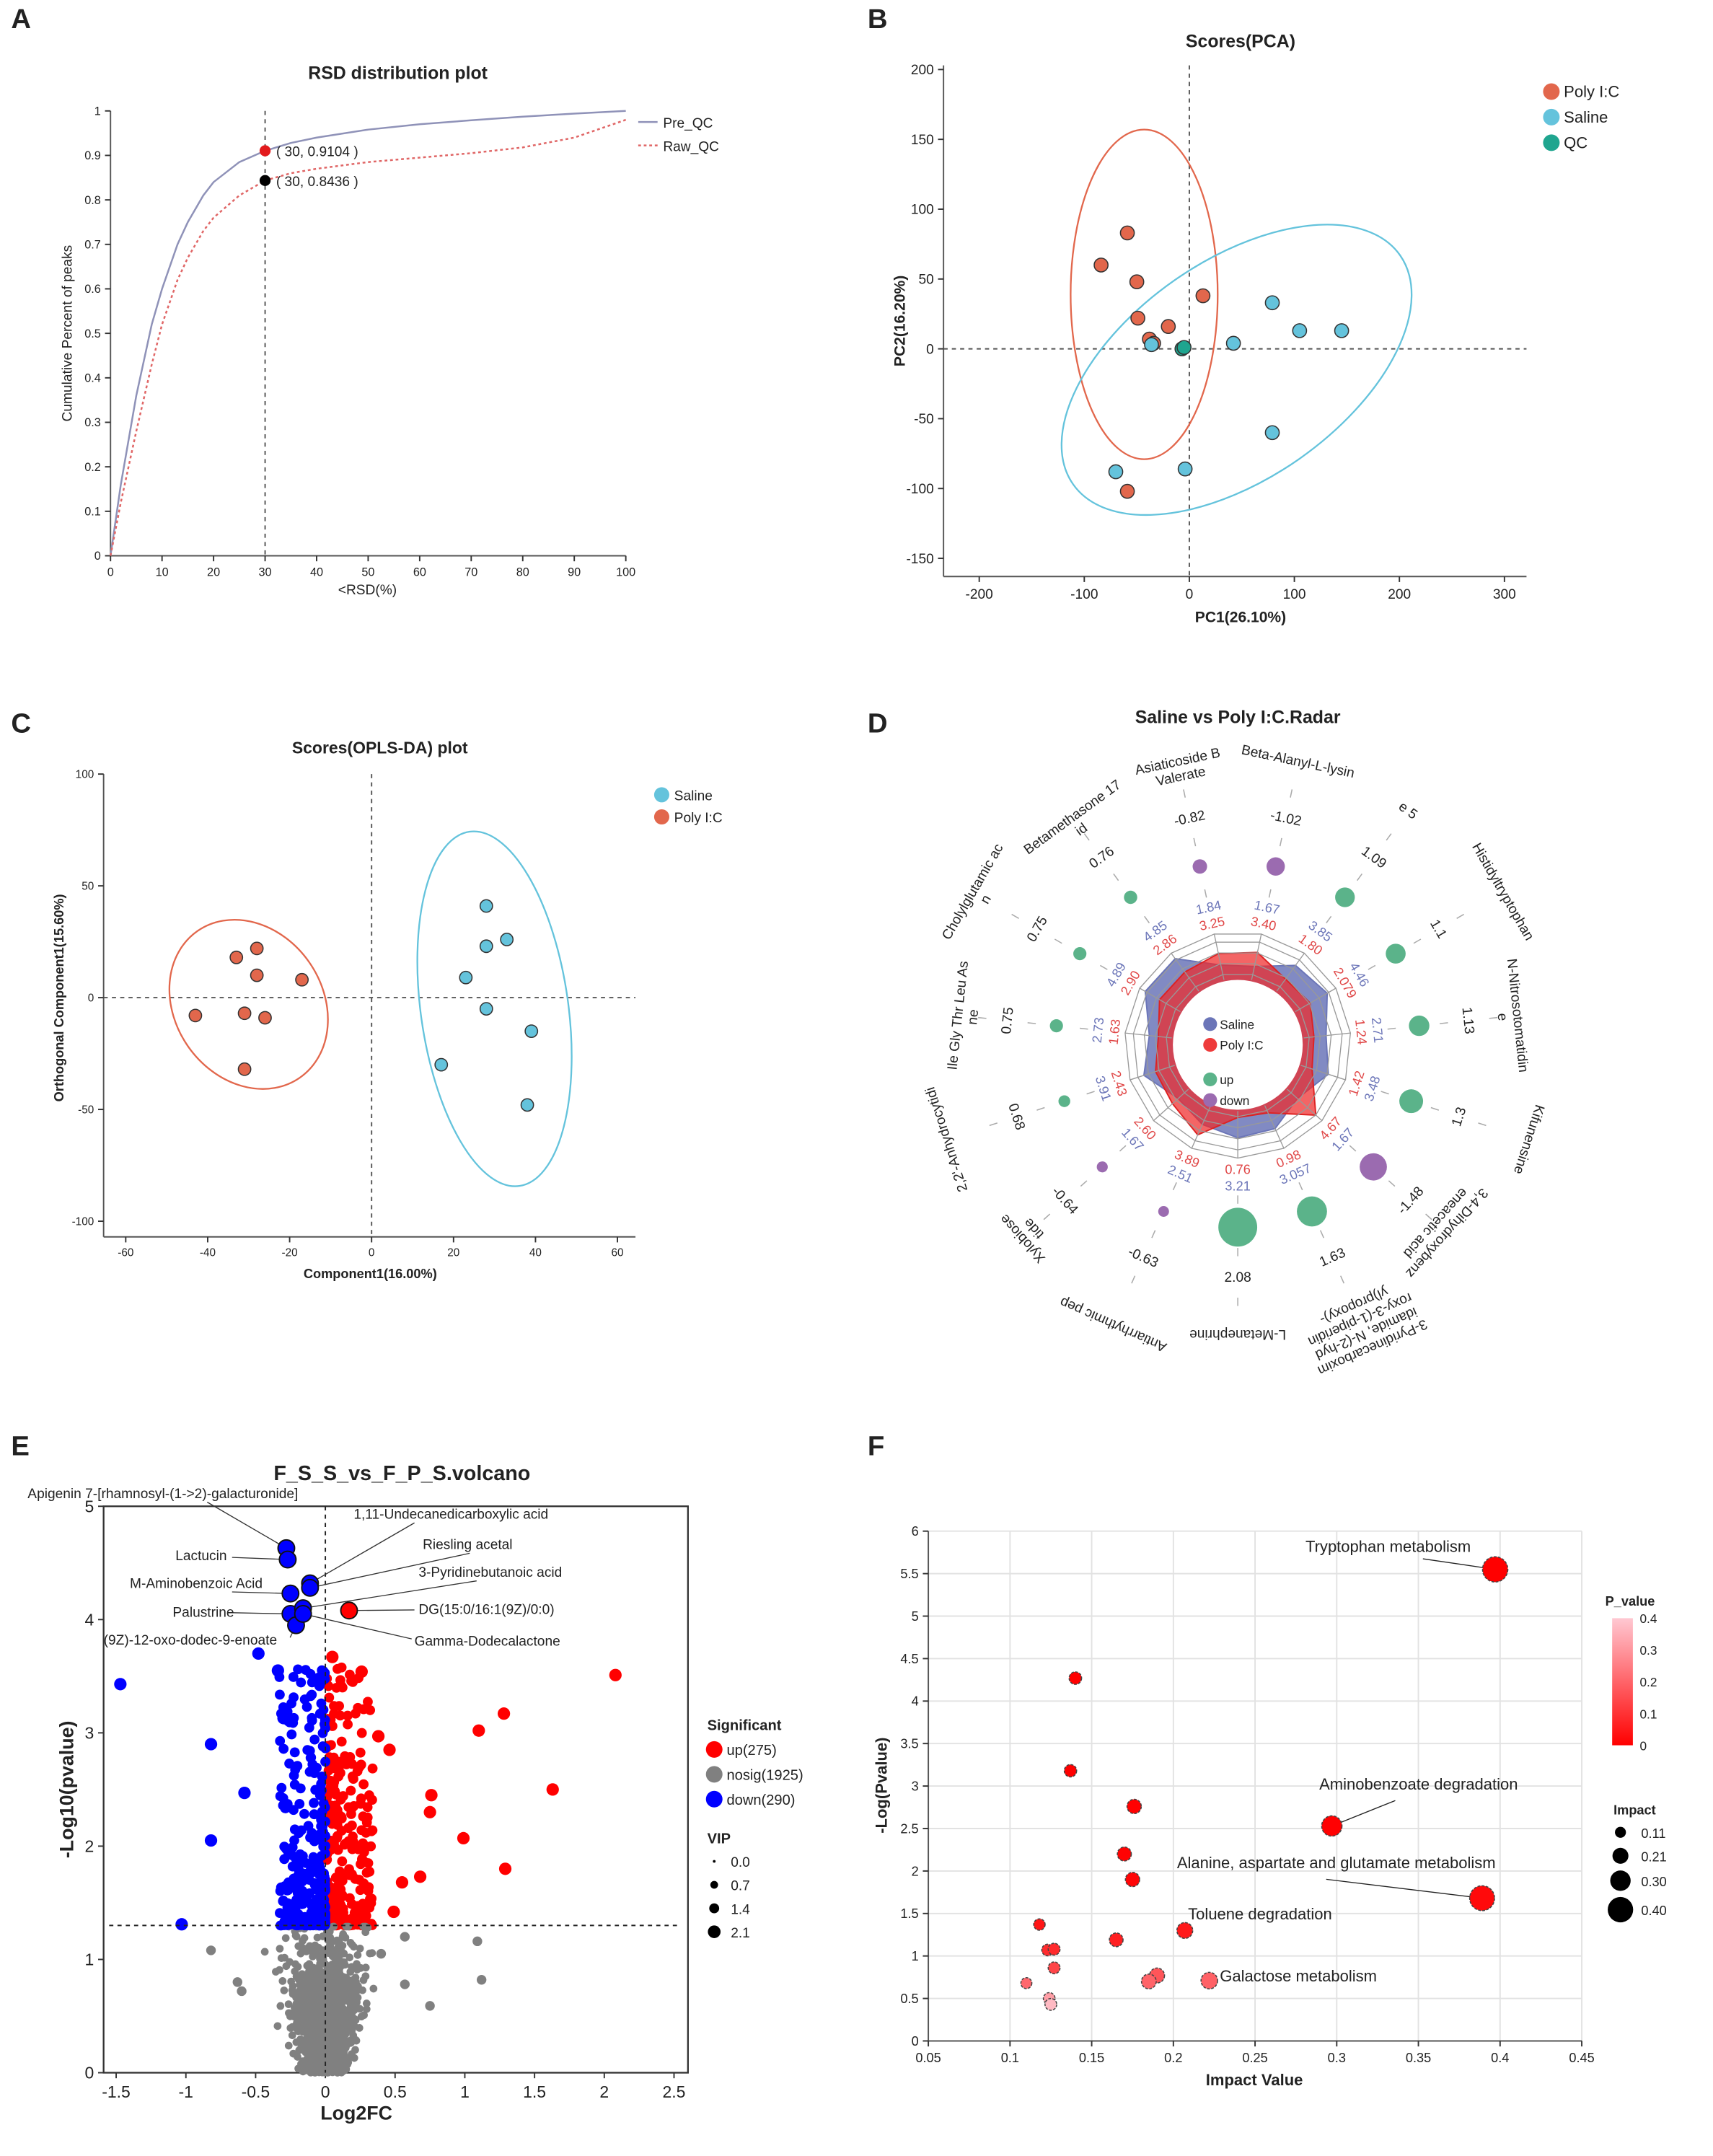 The image size is (1713, 2156). Describe the element at coordinates (213, 572) in the screenshot. I see `x-tick-label: 20` at that location.